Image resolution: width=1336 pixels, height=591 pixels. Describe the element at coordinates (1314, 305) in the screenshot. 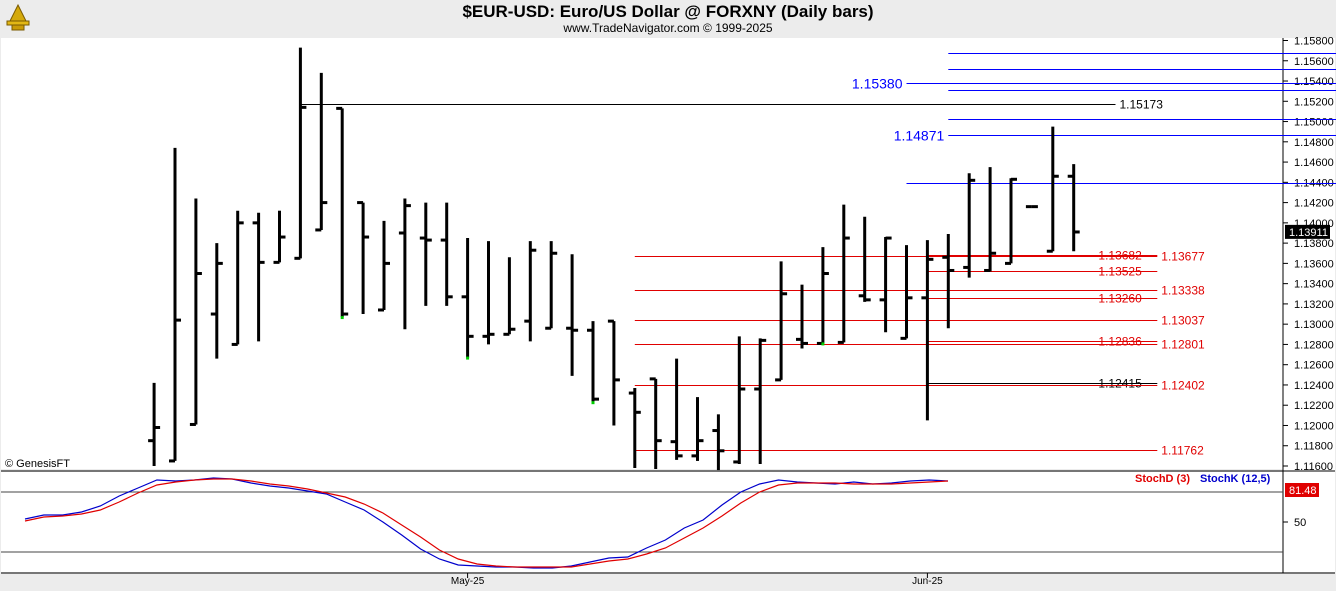

I see `price-tick-label: 1.13200` at that location.